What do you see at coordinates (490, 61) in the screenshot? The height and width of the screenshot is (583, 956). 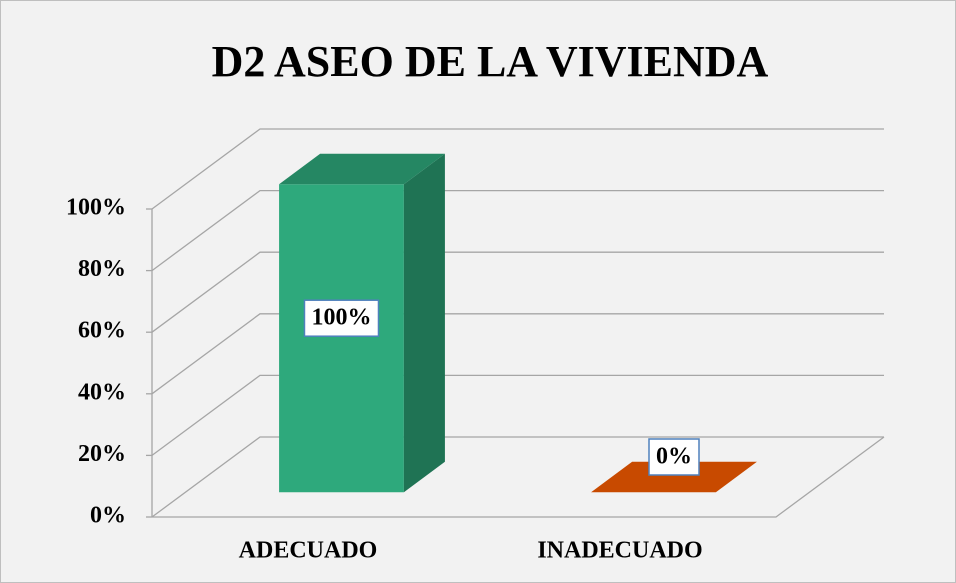 I see `chart-title: D2 ASEO DE LA VIVIENDA` at bounding box center [490, 61].